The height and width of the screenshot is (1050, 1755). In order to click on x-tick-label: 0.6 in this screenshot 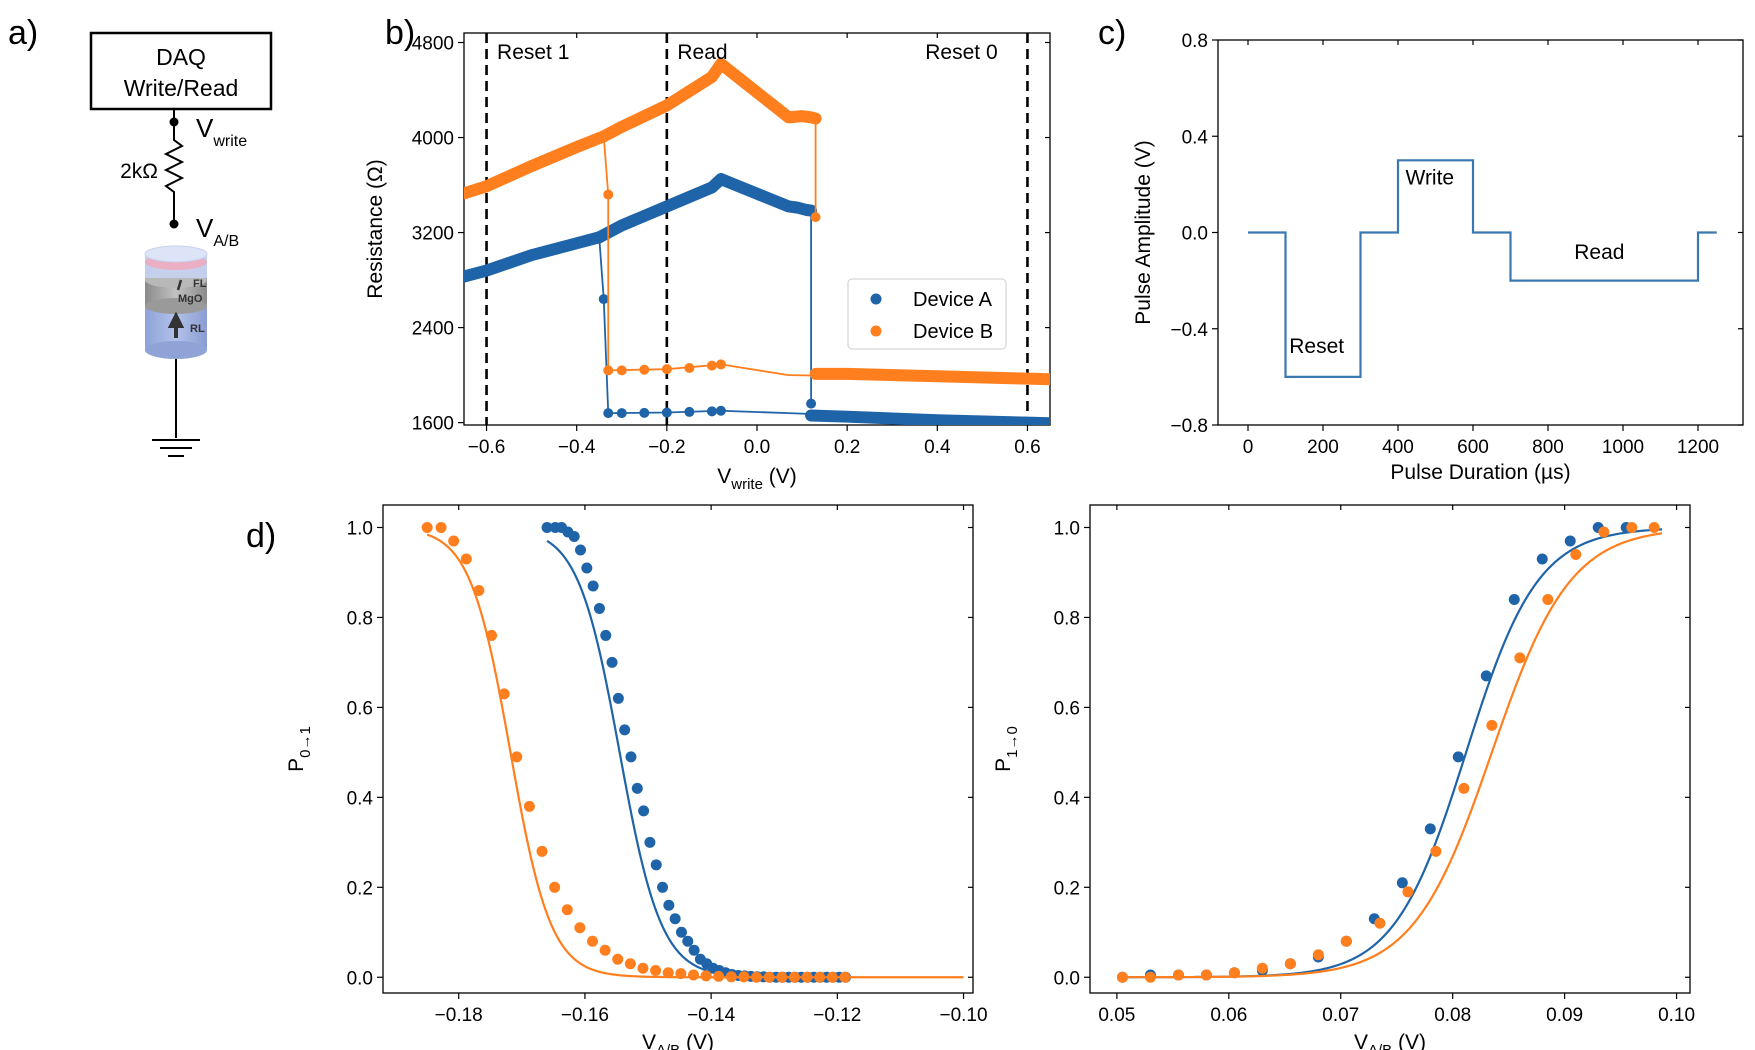, I will do `click(1027, 447)`.